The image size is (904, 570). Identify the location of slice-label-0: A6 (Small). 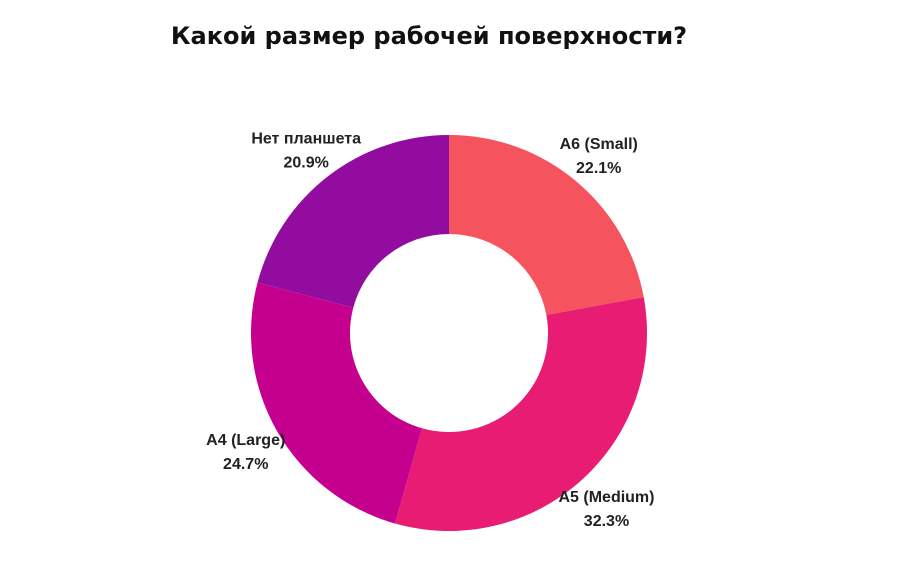
(599, 144).